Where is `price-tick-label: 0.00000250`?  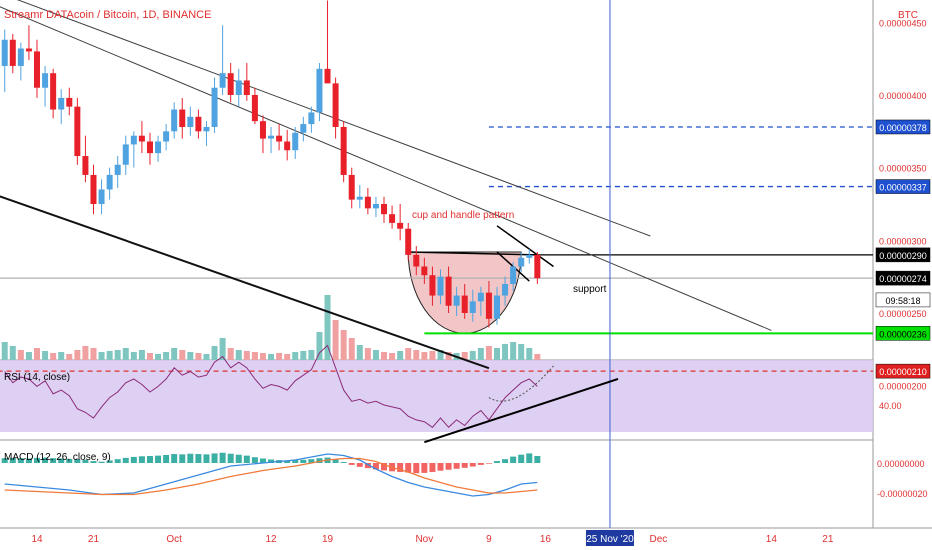 price-tick-label: 0.00000250 is located at coordinates (903, 314).